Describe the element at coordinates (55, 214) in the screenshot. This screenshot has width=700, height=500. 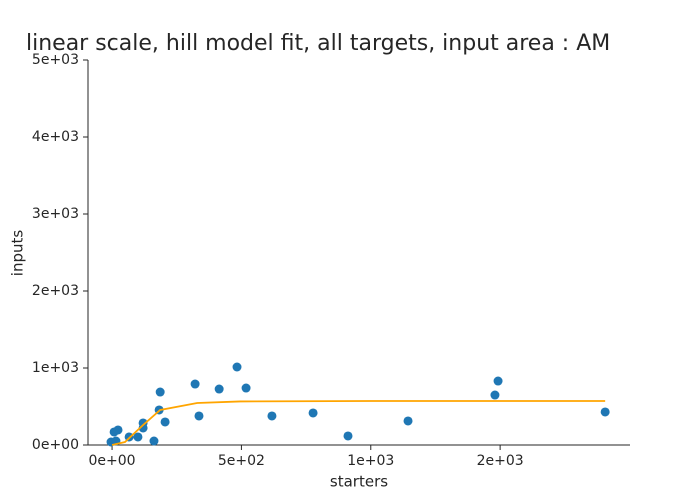
I see `y-tick-label: 3e+03` at that location.